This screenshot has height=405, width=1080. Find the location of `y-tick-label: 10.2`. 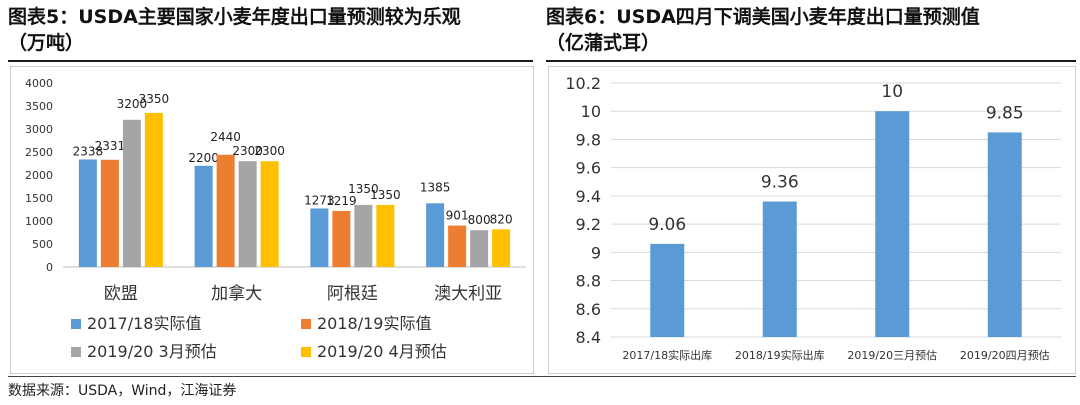

y-tick-label: 10.2 is located at coordinates (583, 83).